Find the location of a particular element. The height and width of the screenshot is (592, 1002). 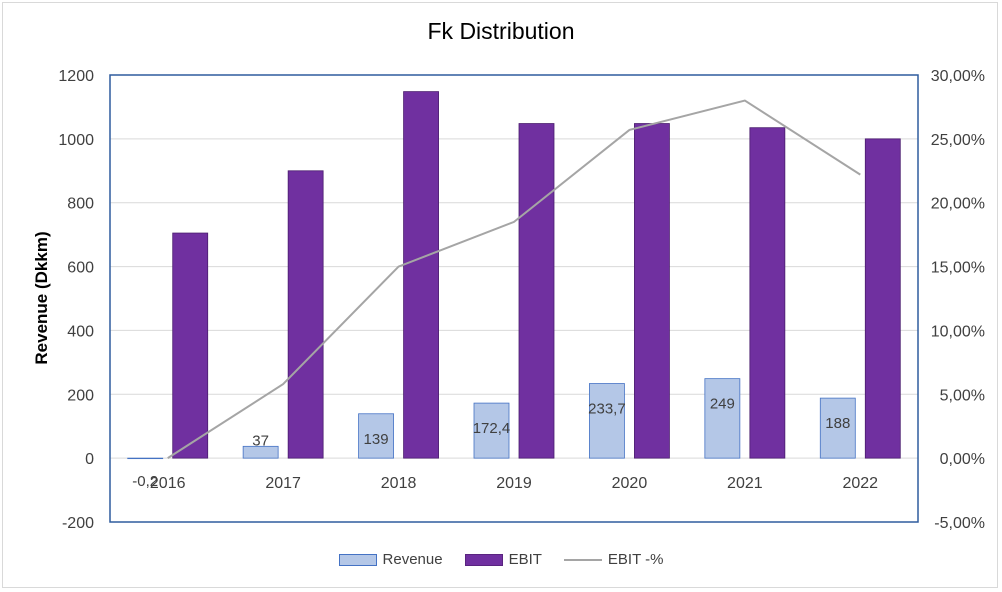

data-label-revenue: 172,4 is located at coordinates (492, 428).